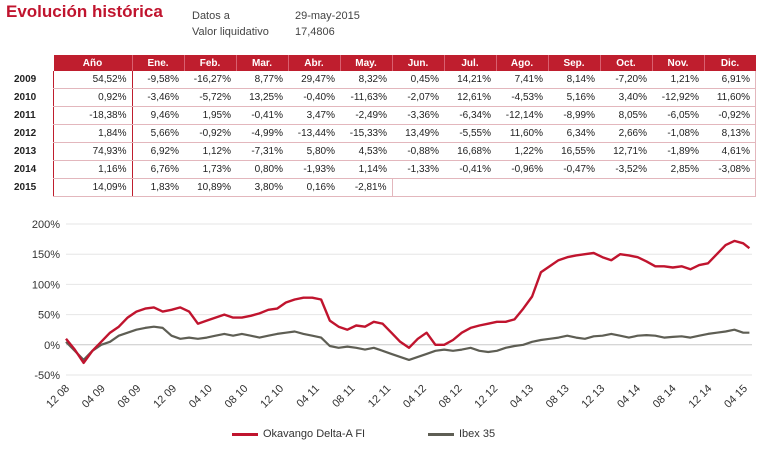 This screenshot has height=464, width=769. I want to click on monthly-return-cell: 4,53%, so click(366, 151).